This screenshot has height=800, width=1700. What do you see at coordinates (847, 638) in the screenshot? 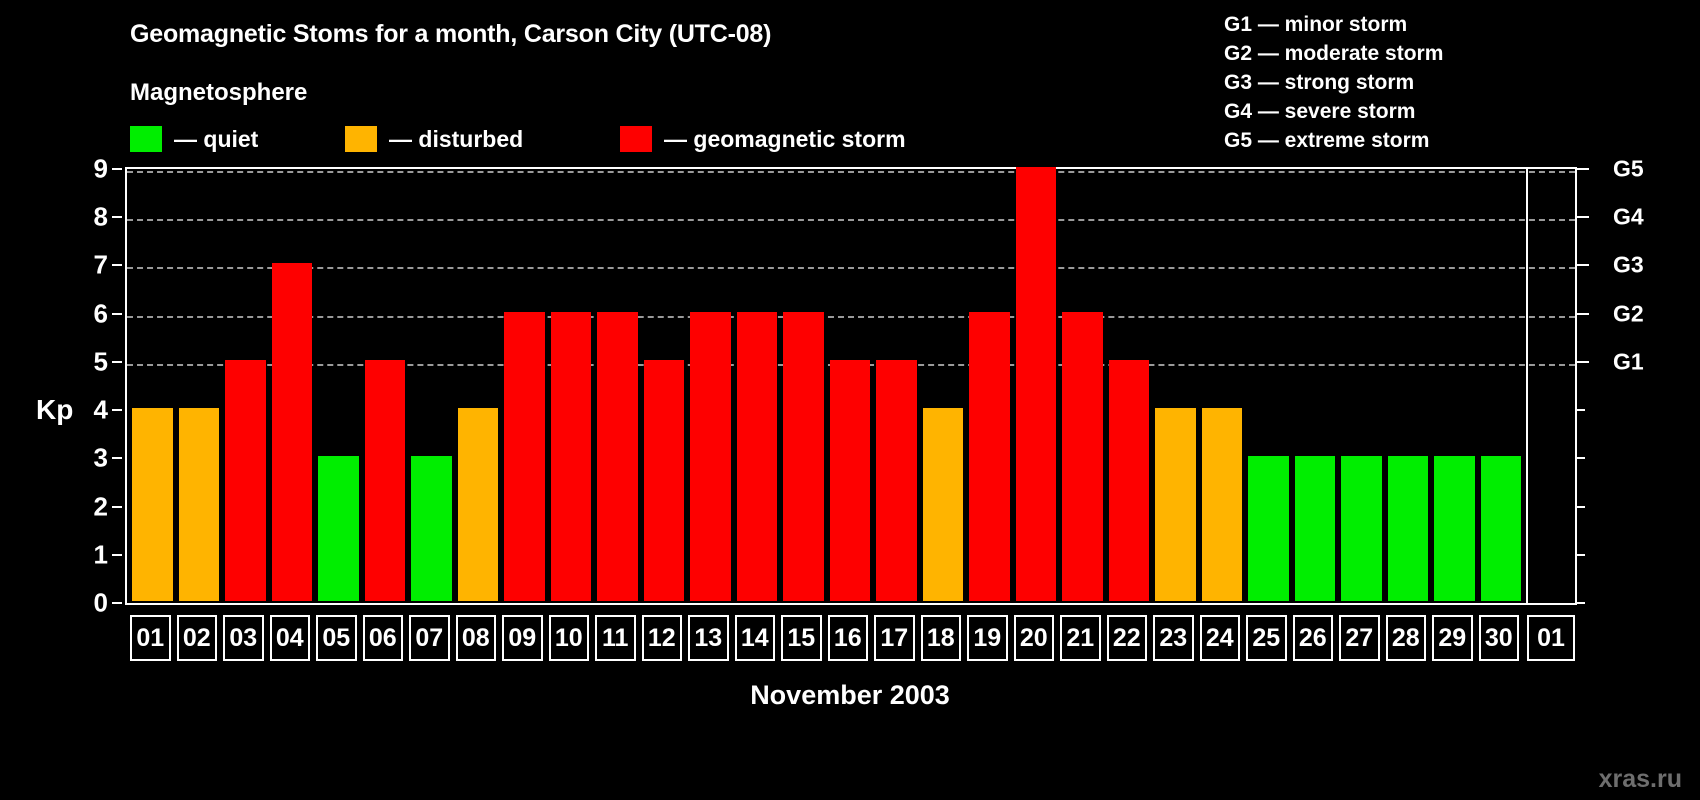
I see `x-axis-day-label: 16` at bounding box center [847, 638].